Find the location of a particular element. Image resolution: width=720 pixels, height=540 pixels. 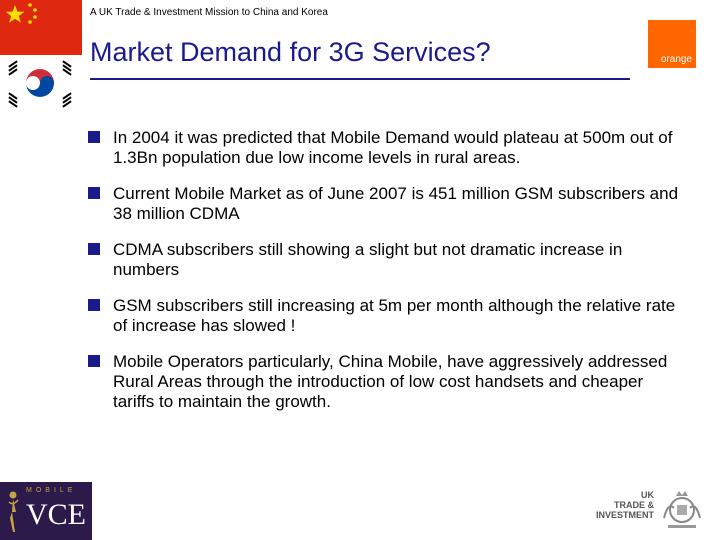

ukti-text: UK TRADE & INVESTMENT is located at coordinates (623, 505).